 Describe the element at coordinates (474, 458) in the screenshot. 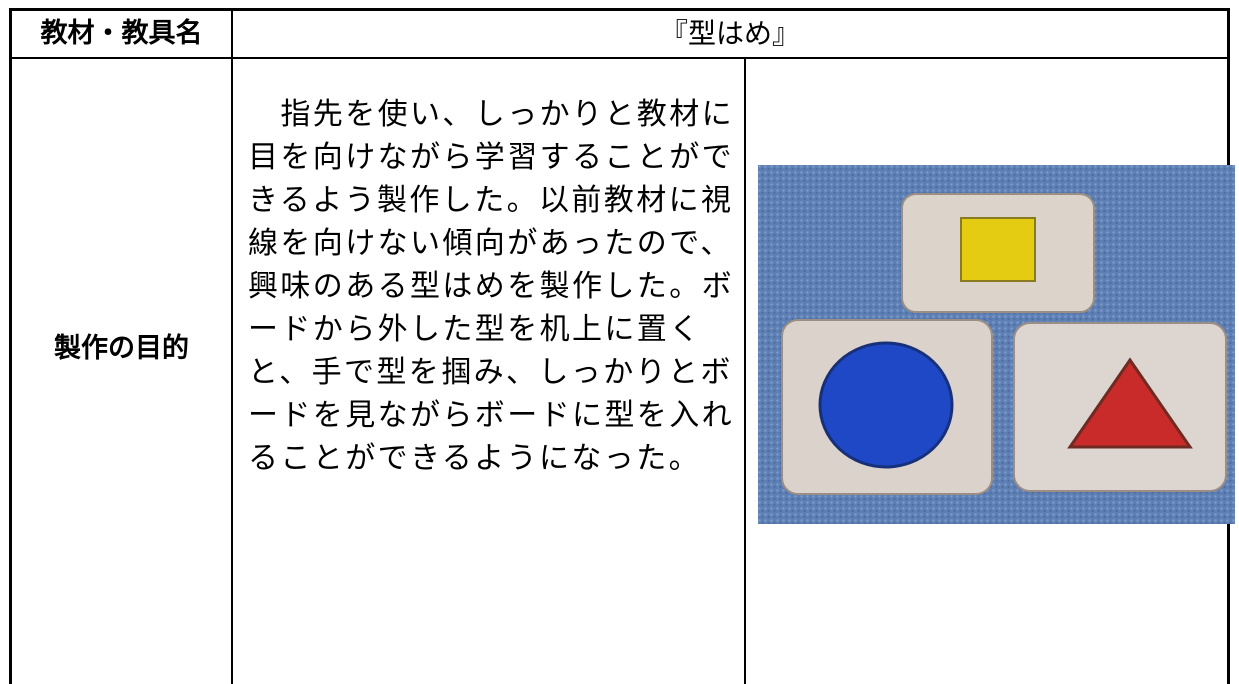

I see `text-line: ることができるようになった。` at that location.